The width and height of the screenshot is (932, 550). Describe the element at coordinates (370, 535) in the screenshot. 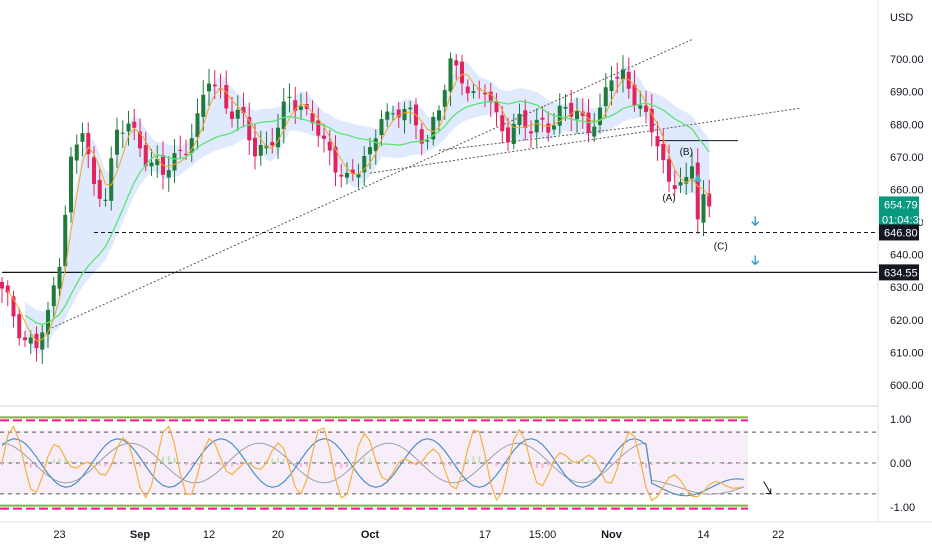

I see `time-tick-label: Oct` at that location.